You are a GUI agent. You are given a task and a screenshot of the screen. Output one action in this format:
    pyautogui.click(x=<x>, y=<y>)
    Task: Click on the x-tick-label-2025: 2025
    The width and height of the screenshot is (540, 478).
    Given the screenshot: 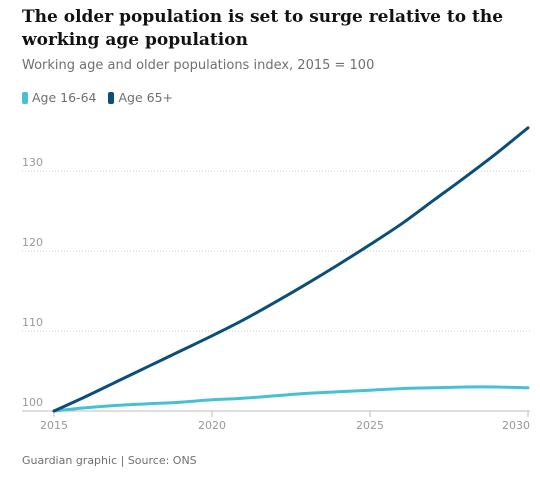 What is the action you would take?
    pyautogui.click(x=370, y=425)
    